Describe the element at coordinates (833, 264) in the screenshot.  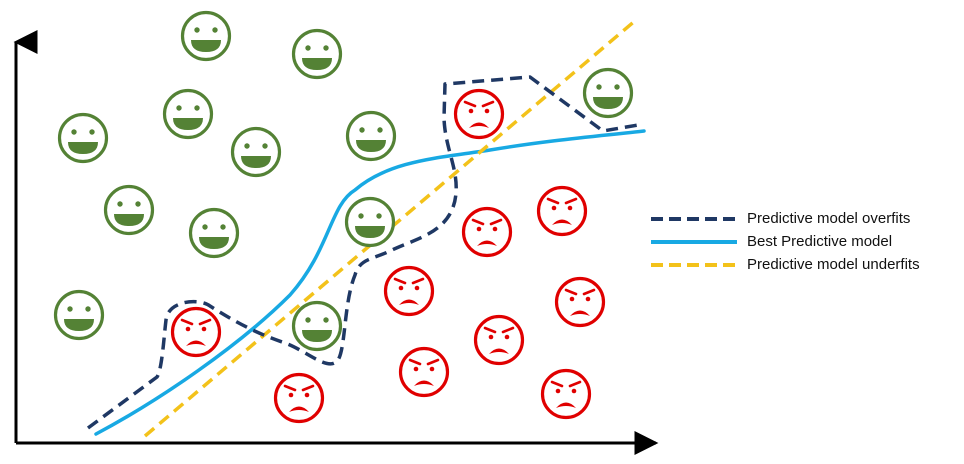
I see `legend-label-underfit: Predictive model underfits` at that location.